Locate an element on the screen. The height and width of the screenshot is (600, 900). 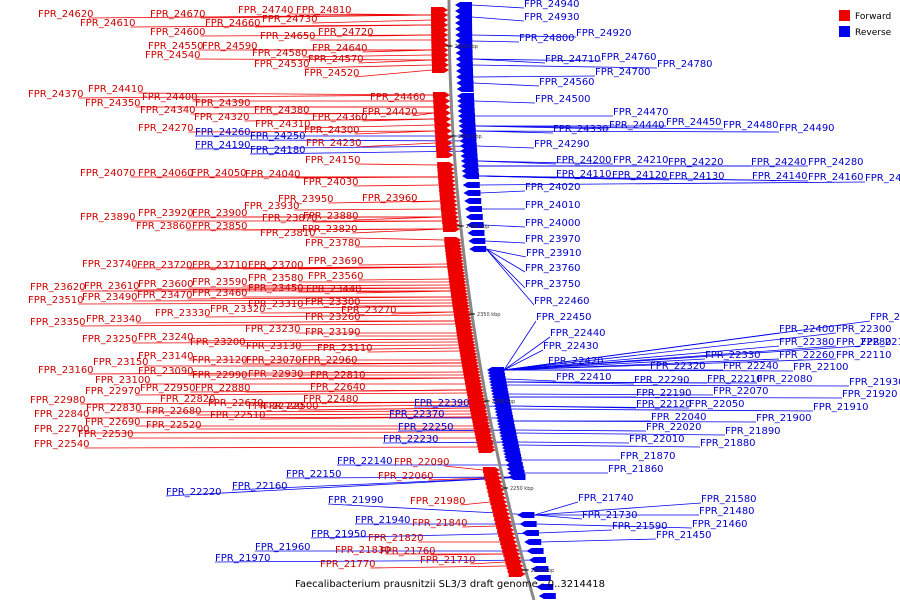
forward-gene-label: FPR_22840 is located at coordinates (62, 414).